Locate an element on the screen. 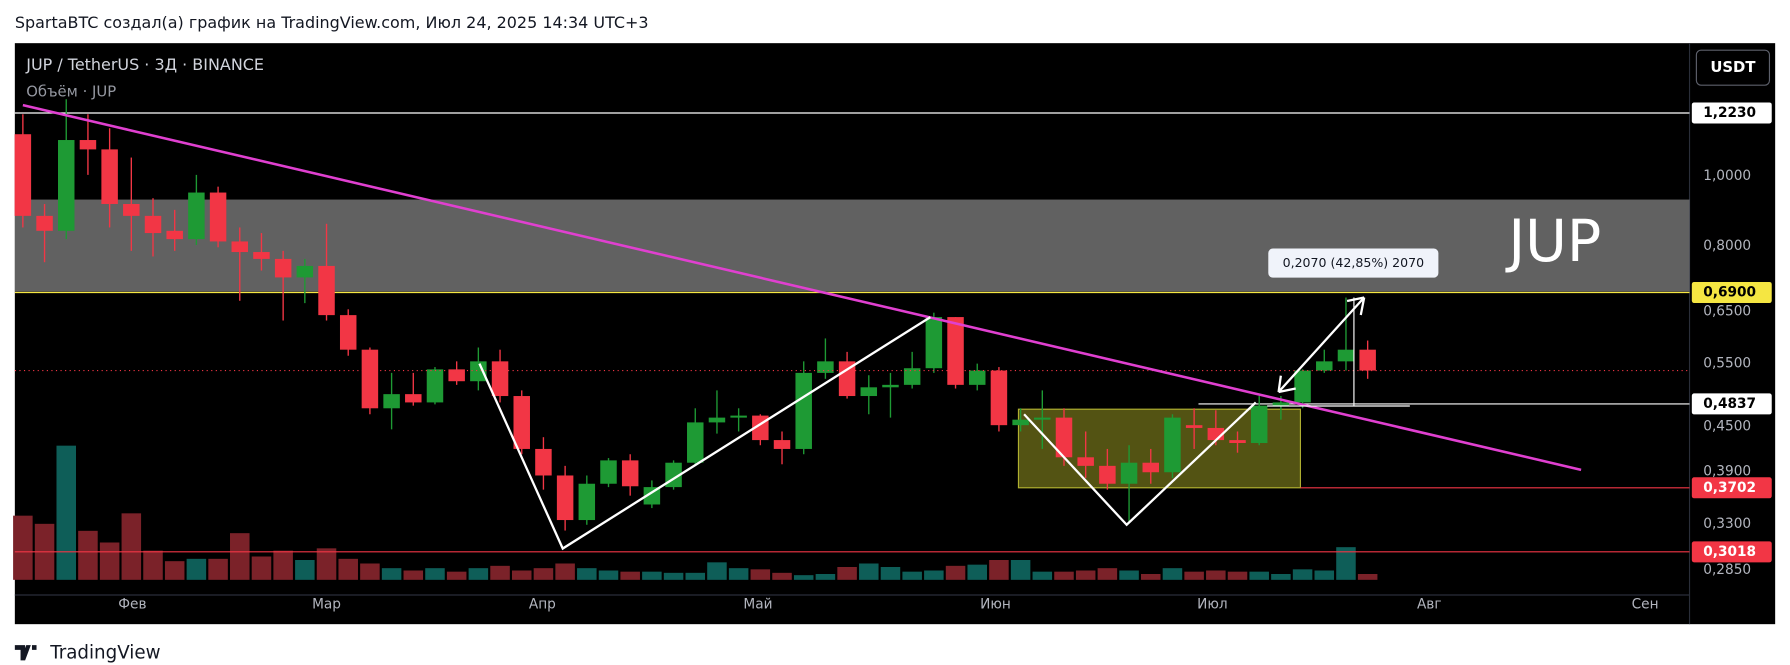 Image resolution: width=1790 pixels, height=665 pixels. measure-box is located at coordinates (1353, 263).